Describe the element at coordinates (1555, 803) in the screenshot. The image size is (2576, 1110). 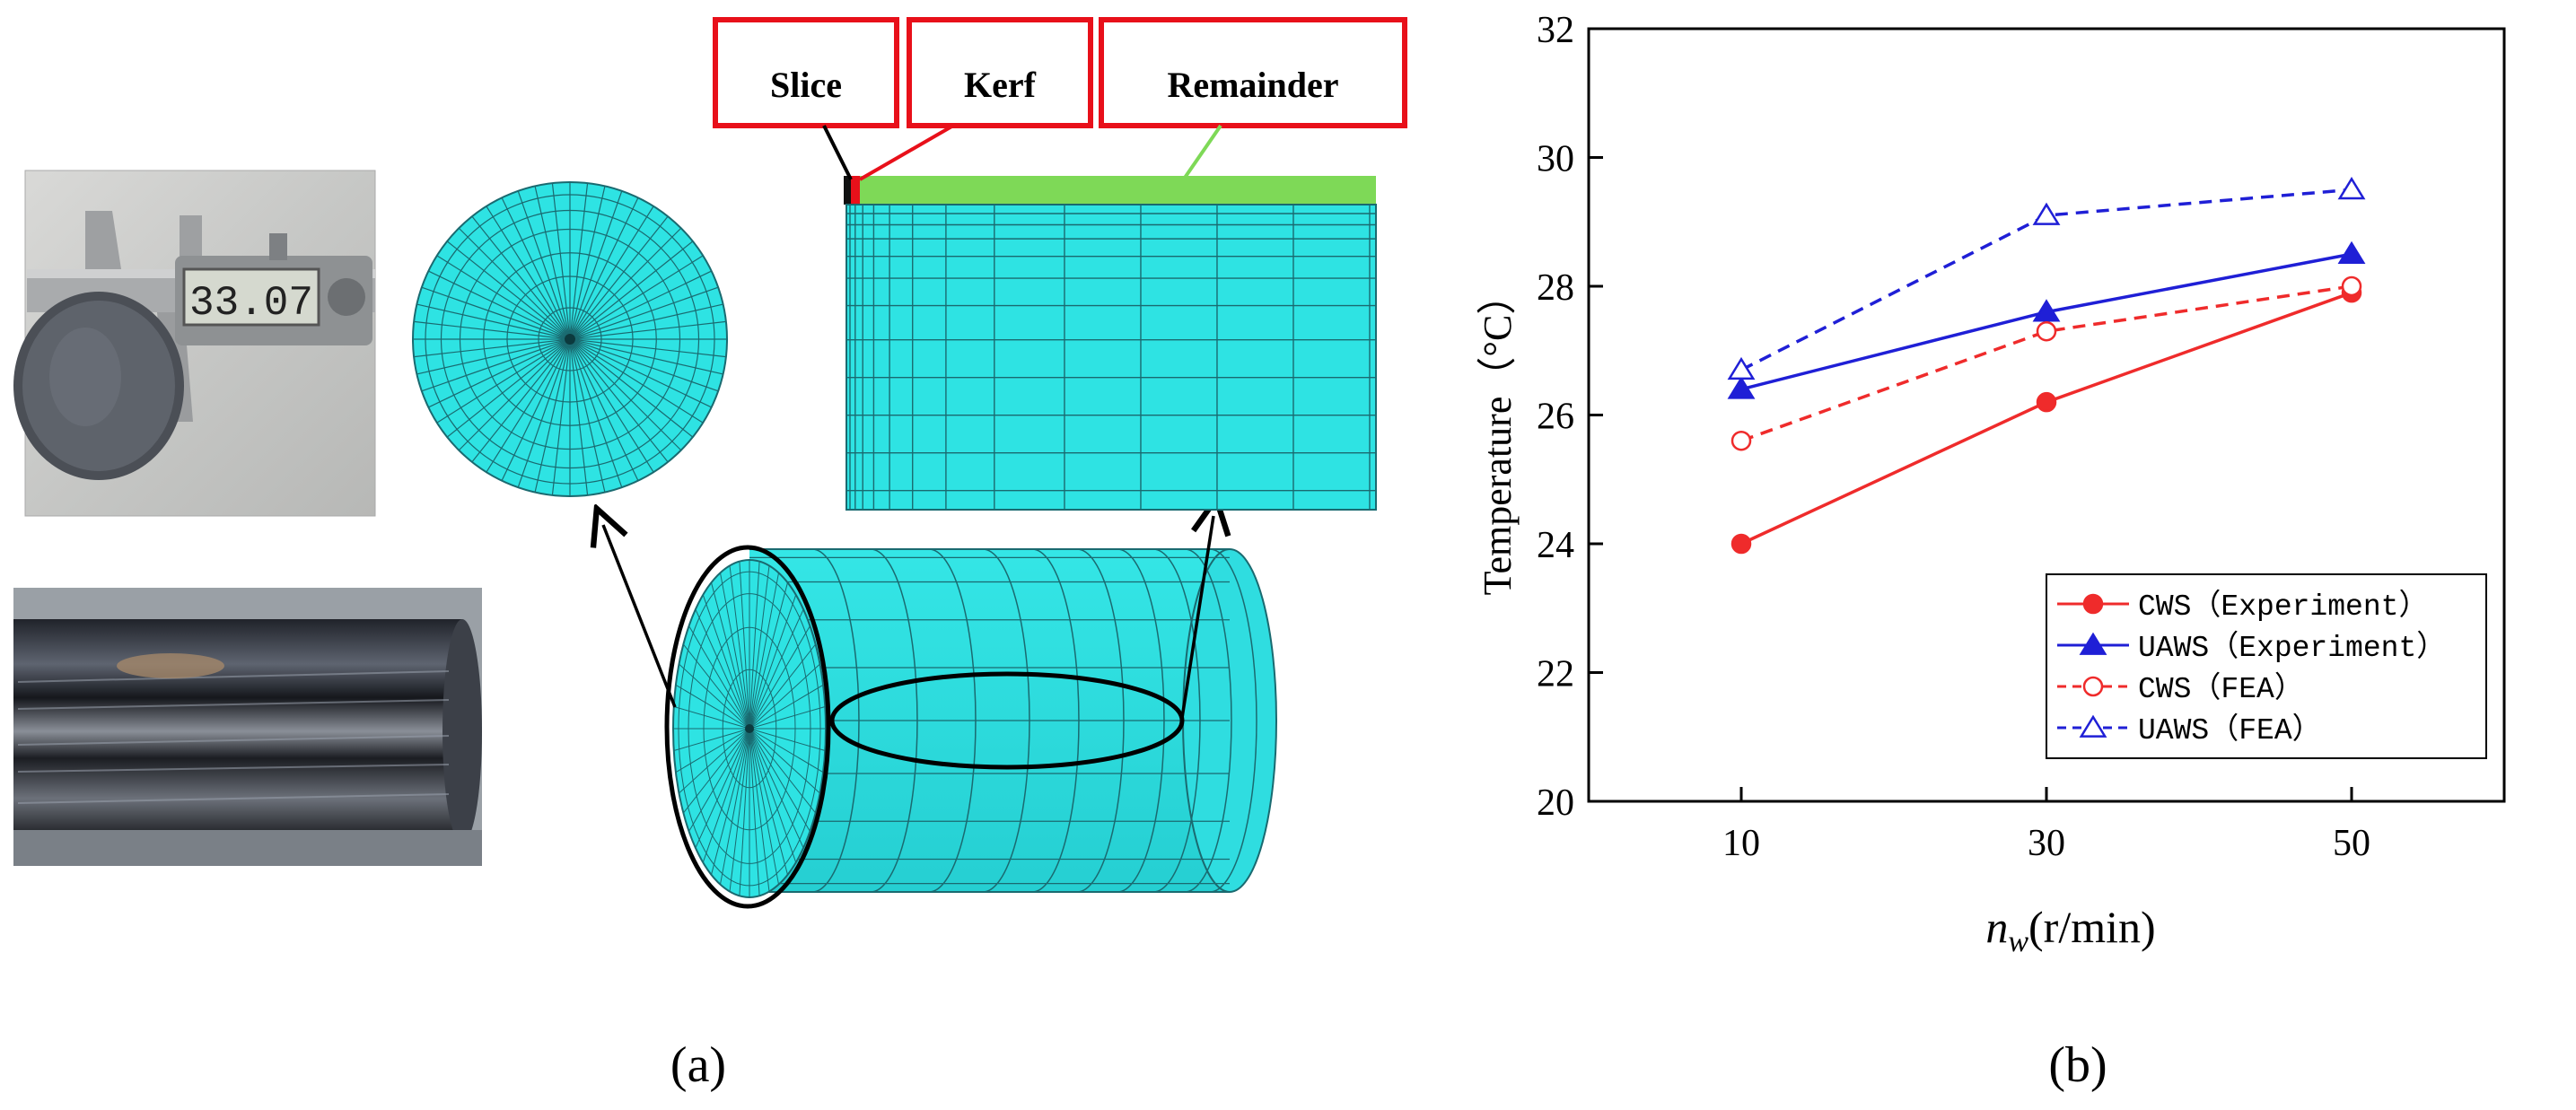
I see `y-tick-label: 20` at that location.